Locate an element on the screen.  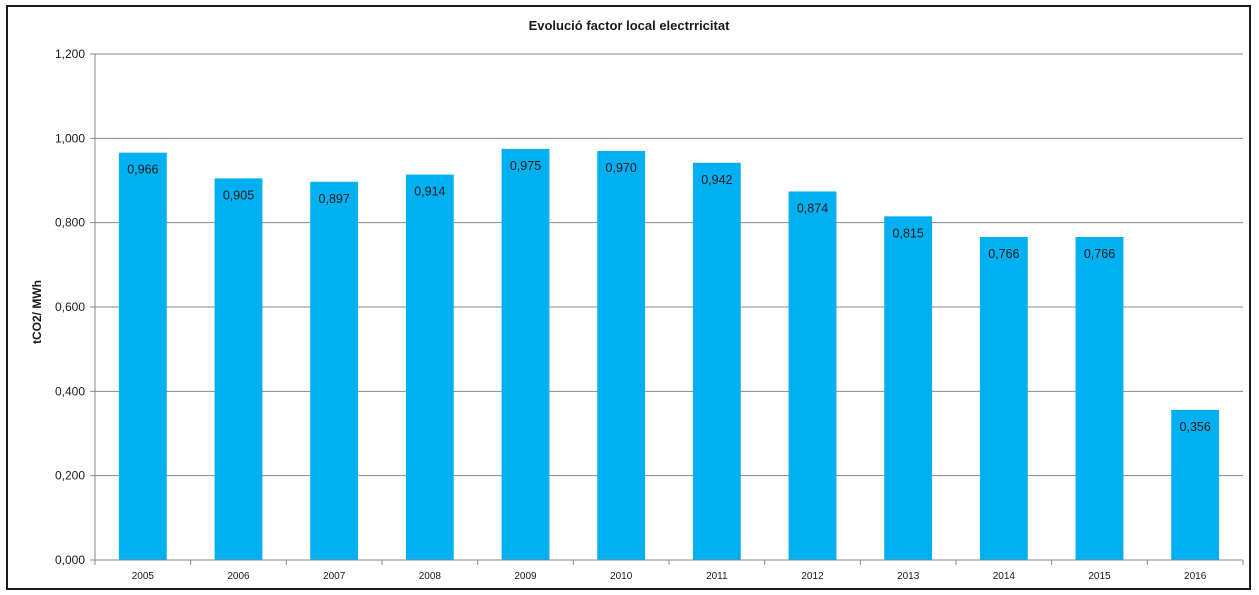
x-tick-label: 2012 is located at coordinates (812, 576).